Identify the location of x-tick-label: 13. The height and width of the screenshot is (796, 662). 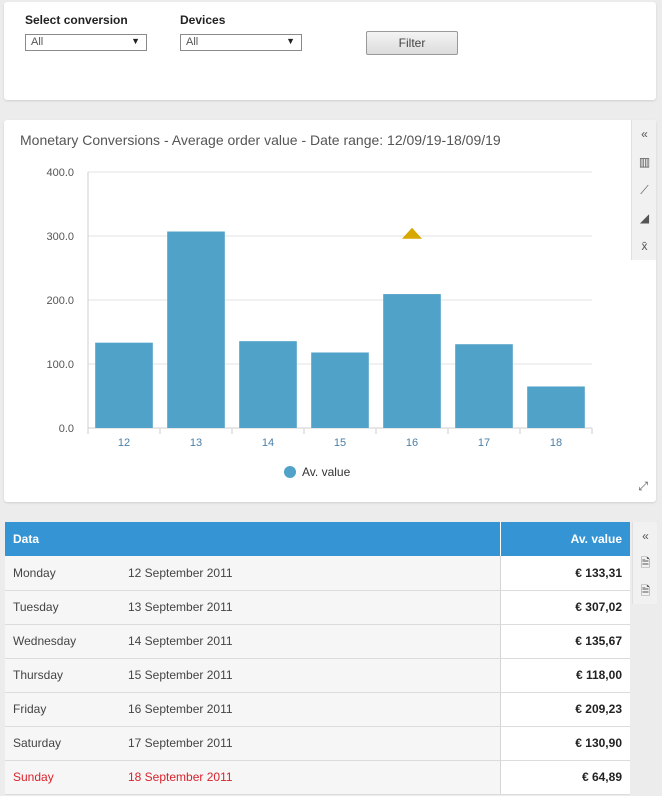
(196, 443).